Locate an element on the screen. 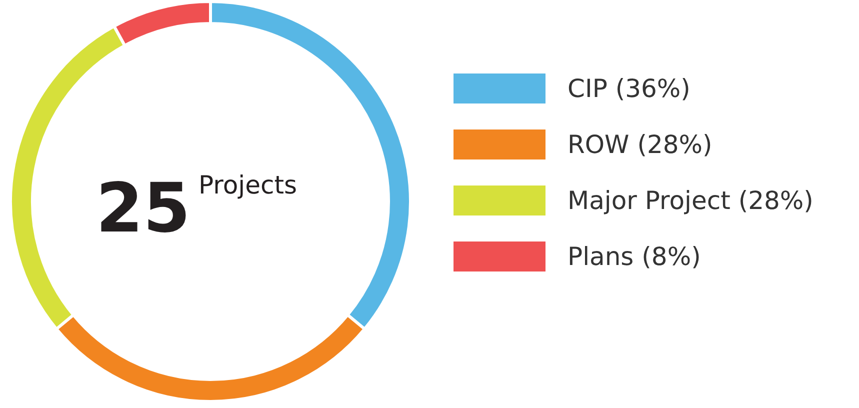  text: Projects is located at coordinates (248, 185).